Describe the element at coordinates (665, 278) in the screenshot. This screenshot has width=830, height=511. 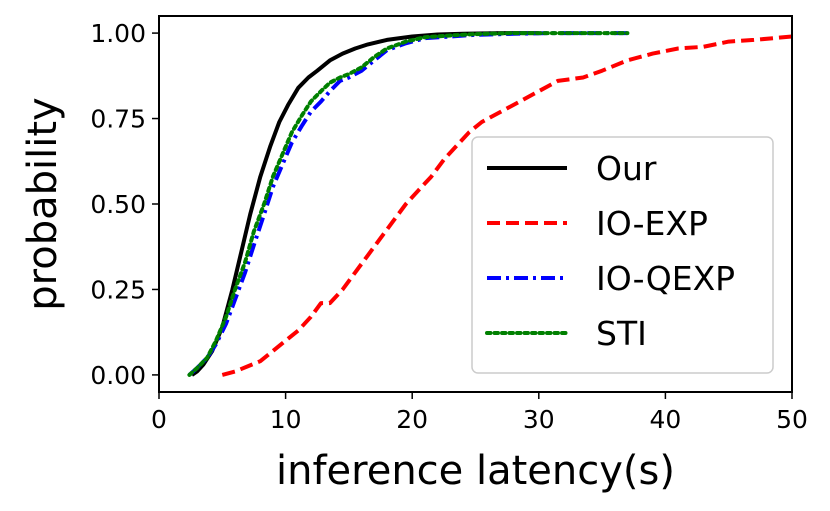
I see `legend-label: IO-QEXP` at that location.